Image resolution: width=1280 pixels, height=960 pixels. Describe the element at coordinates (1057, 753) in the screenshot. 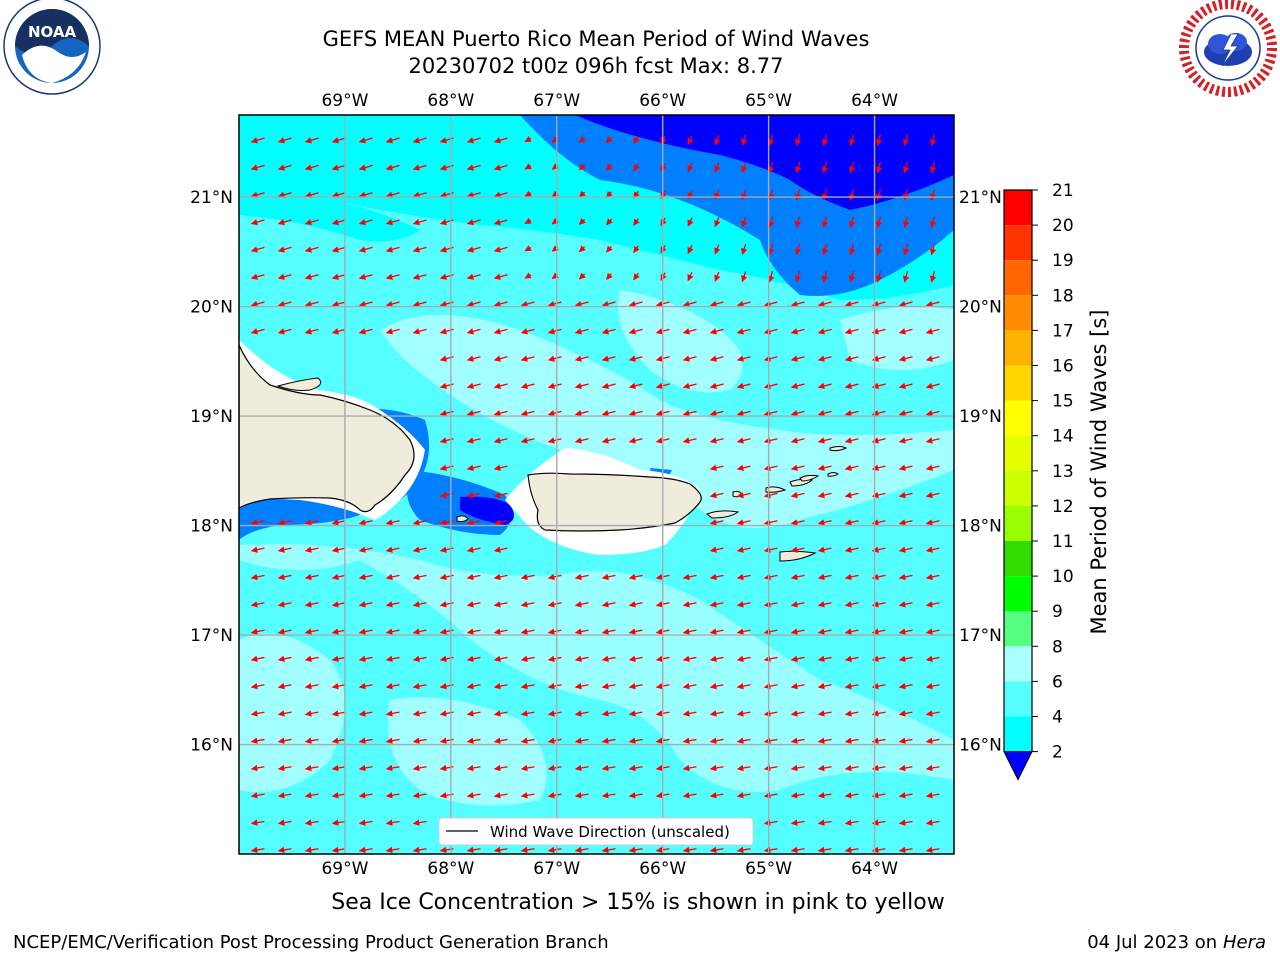

I see `colorbar-tick-label: 2` at that location.